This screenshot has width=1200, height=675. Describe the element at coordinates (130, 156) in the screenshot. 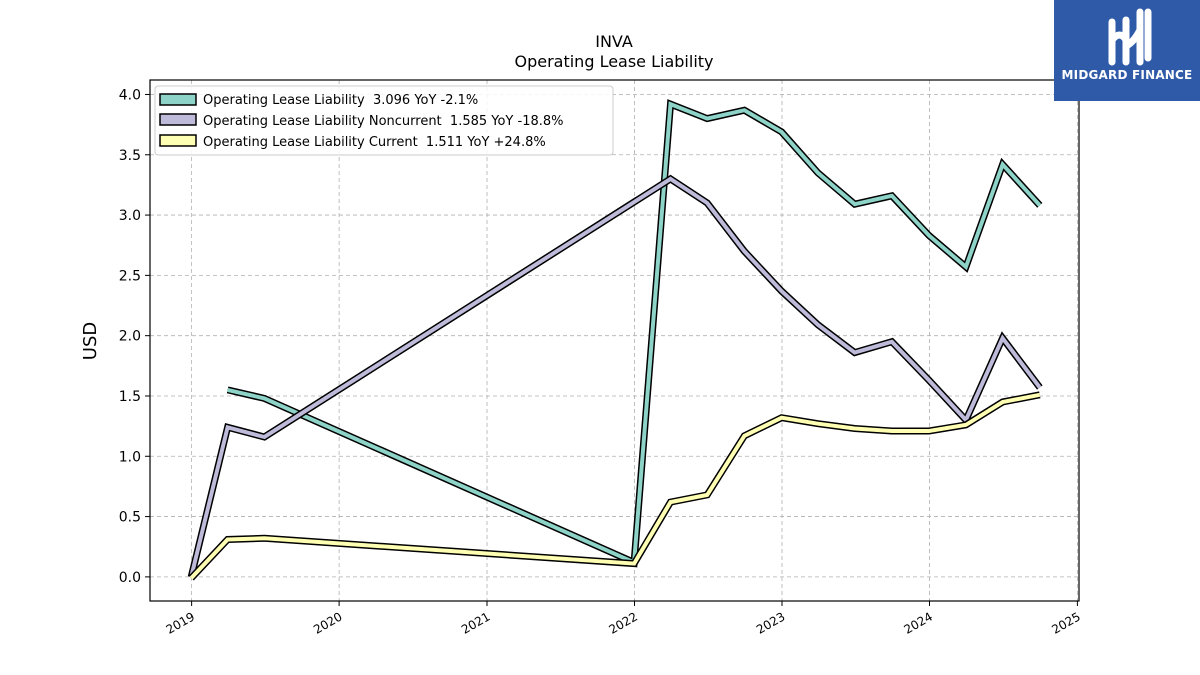

I see `y-tick-label: 3.5` at that location.